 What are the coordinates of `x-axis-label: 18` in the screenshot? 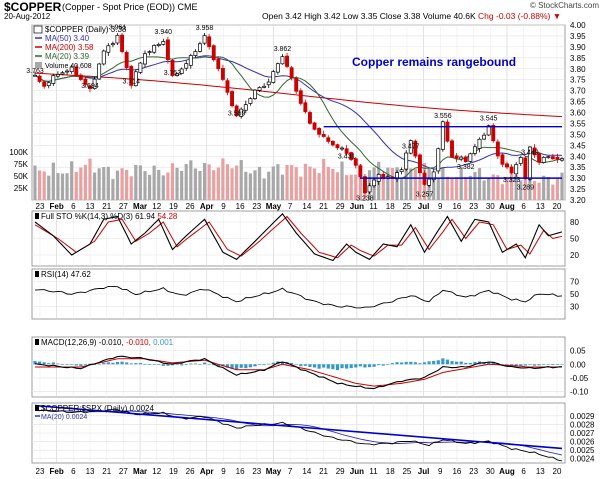 It's located at (390, 471).